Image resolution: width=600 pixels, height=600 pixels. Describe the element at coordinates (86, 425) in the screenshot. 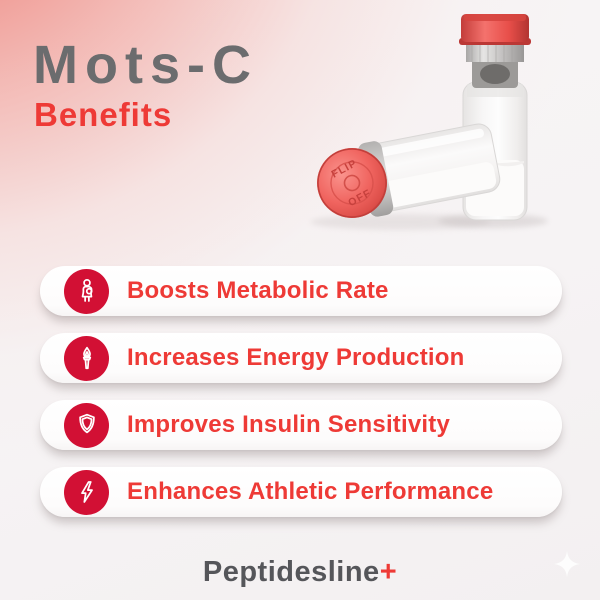

I see `shield-icon` at that location.